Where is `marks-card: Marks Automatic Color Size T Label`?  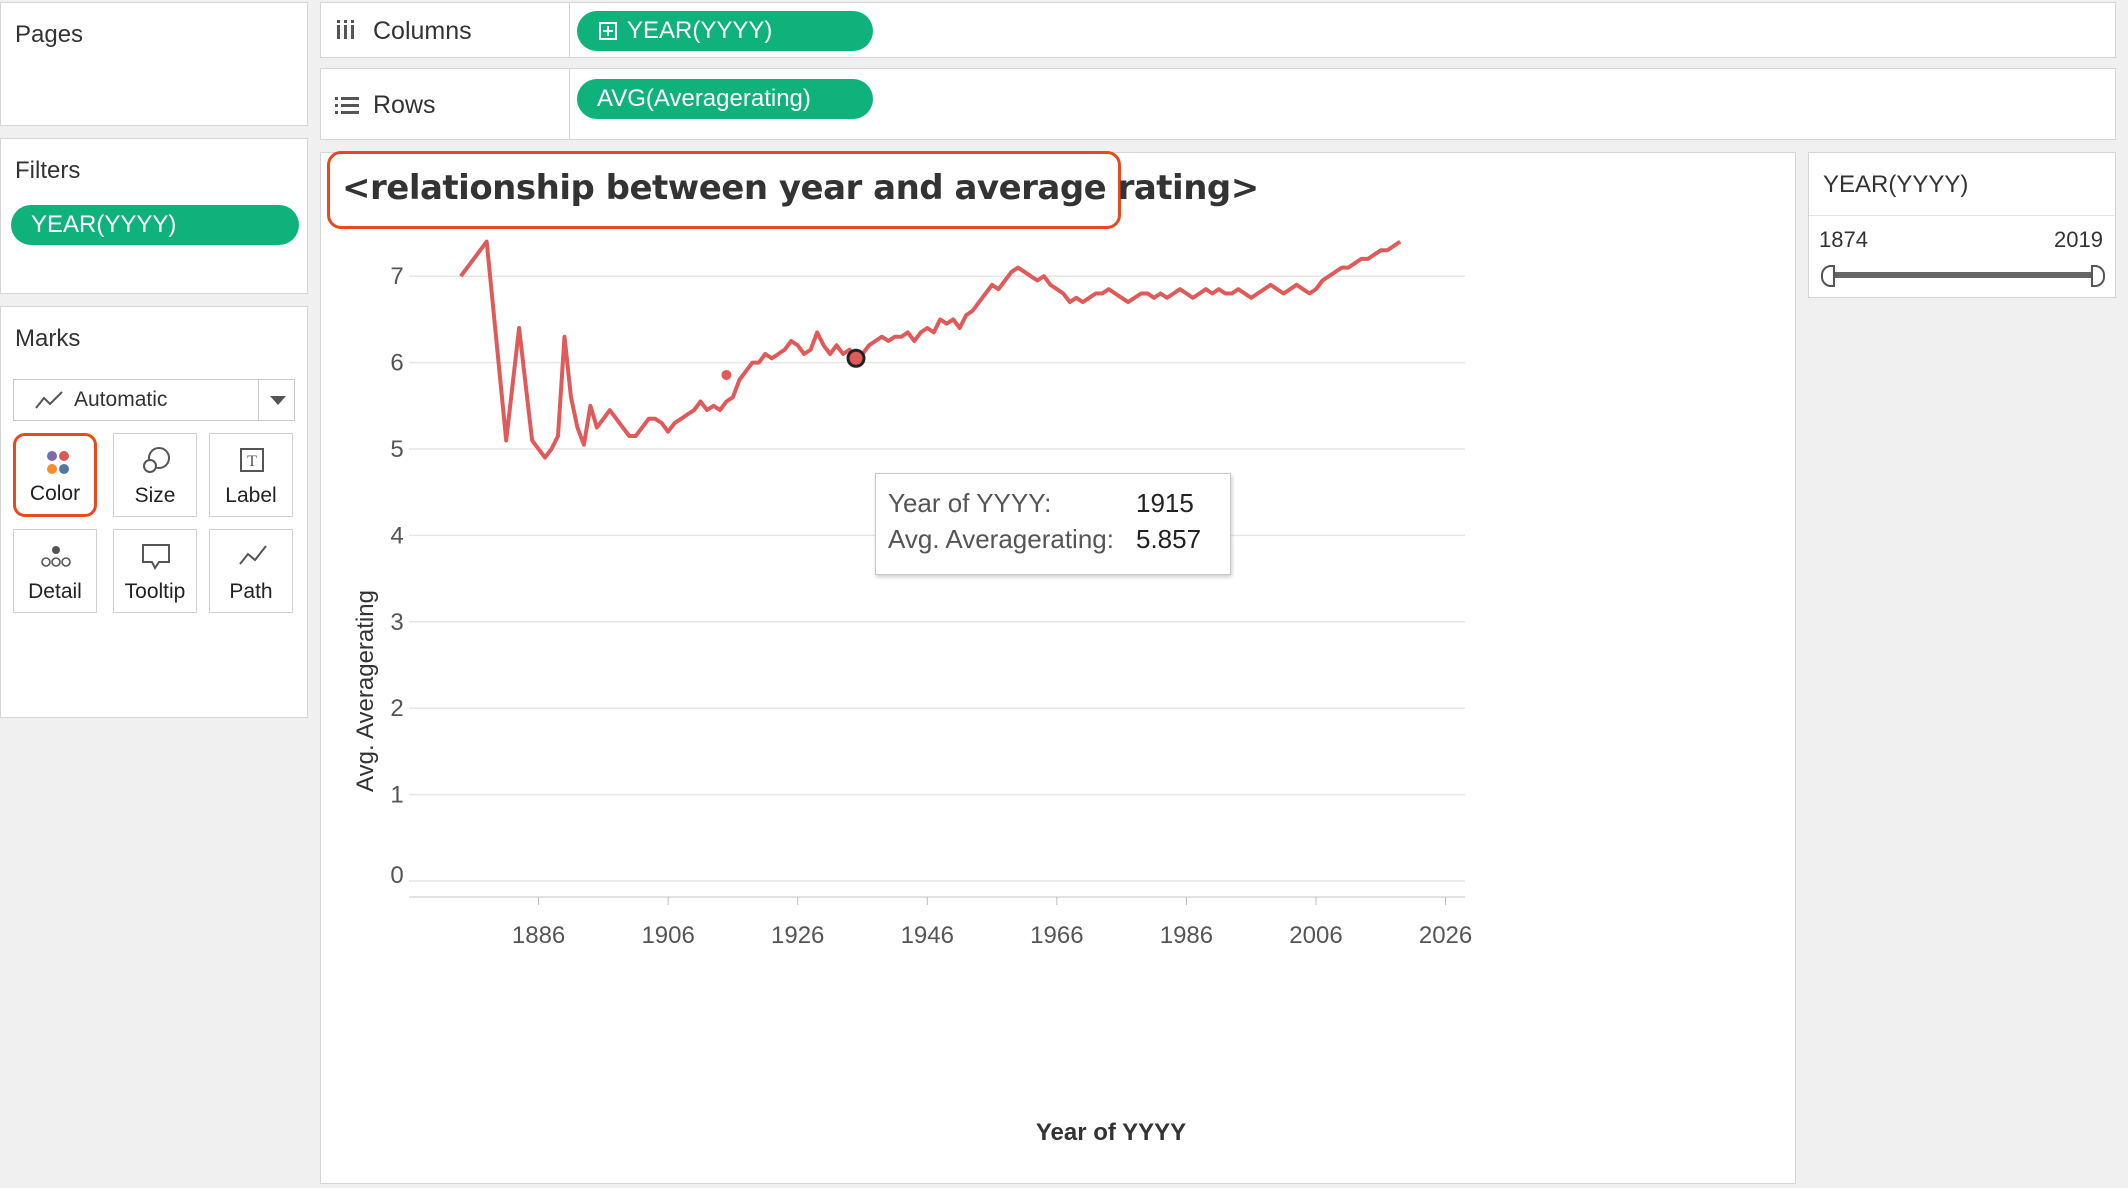
marks-card: Marks Automatic Color Size T Label is located at coordinates (154, 512).